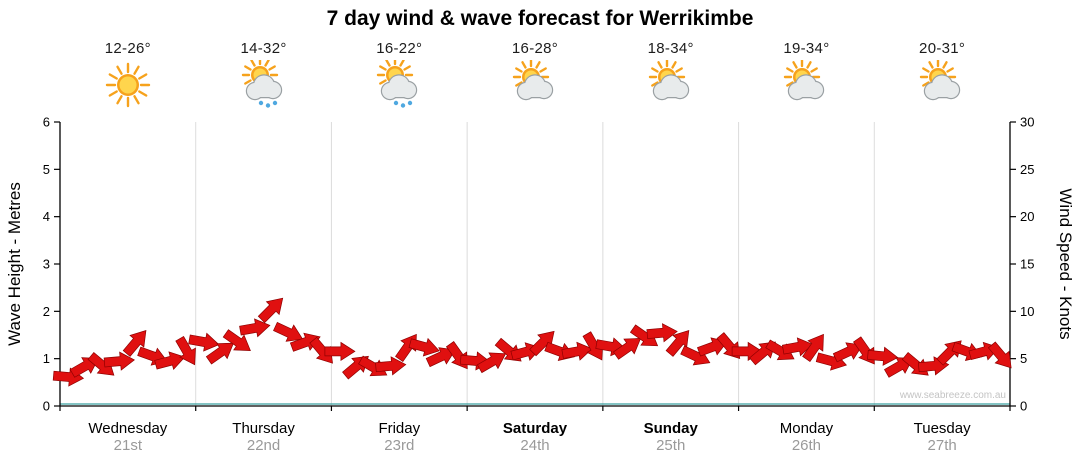  I want to click on x-axis-day: Saturday 24th, so click(535, 437).